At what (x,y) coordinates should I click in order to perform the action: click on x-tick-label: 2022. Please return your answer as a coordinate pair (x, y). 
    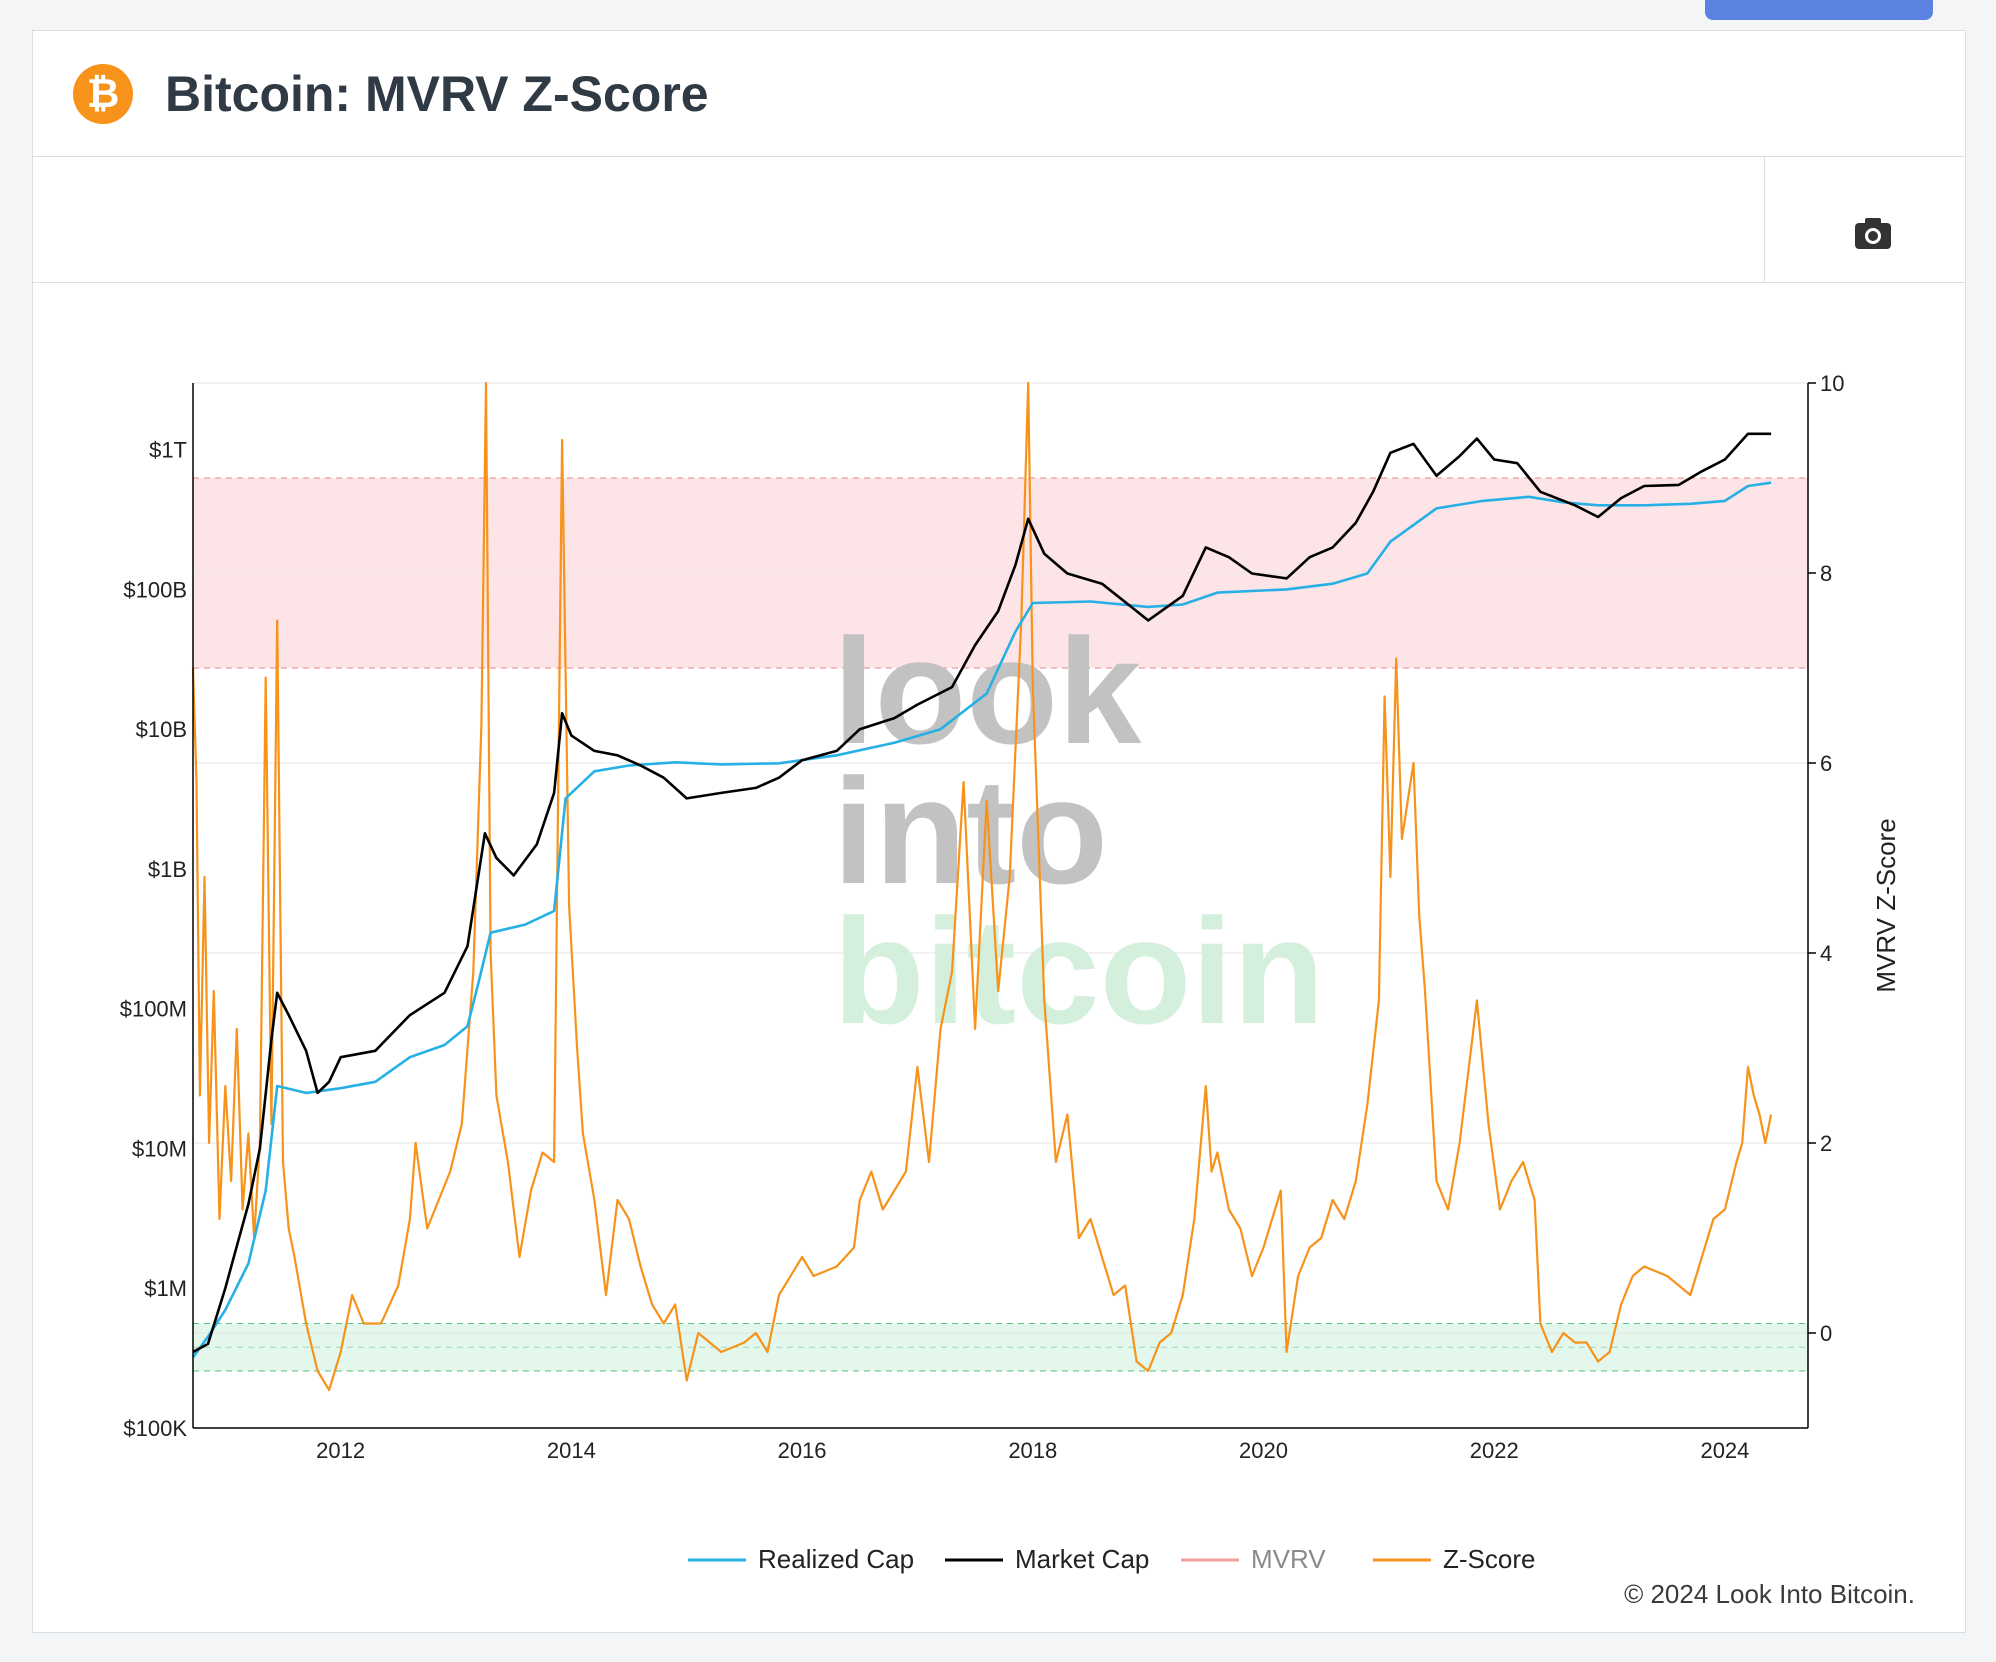
    Looking at the image, I should click on (1494, 1450).